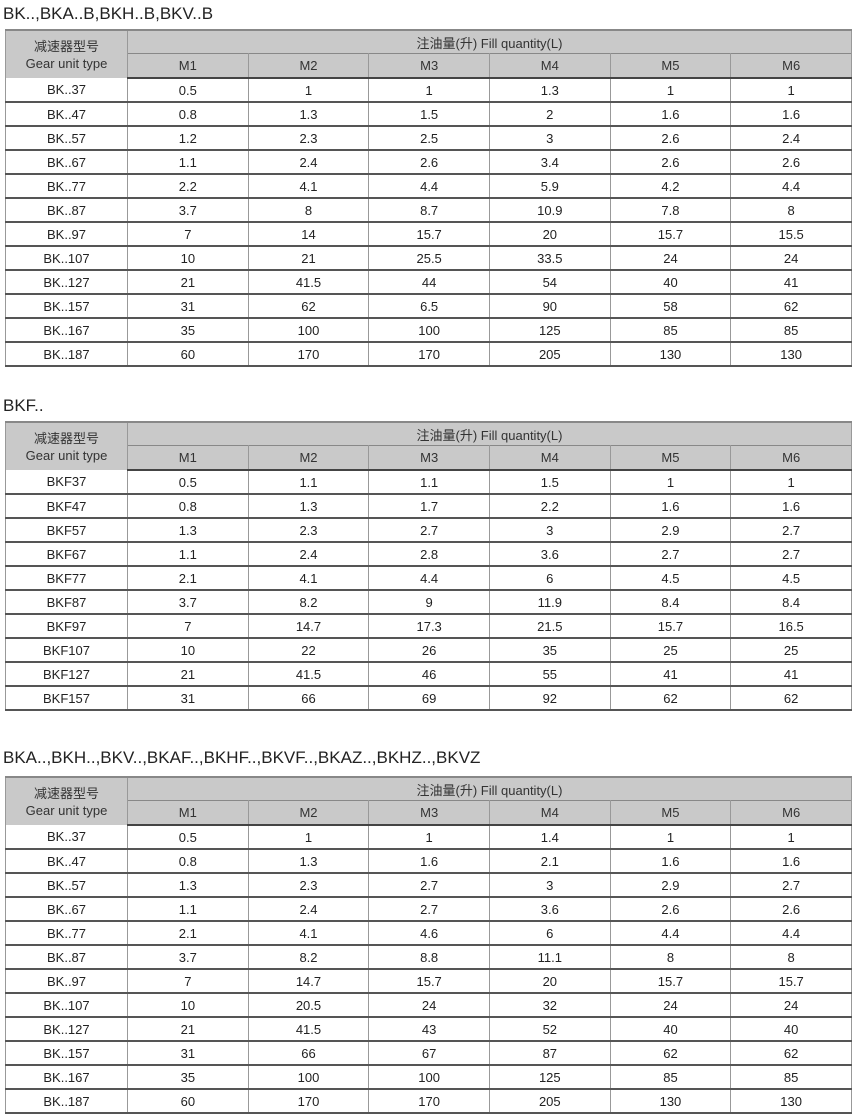 The height and width of the screenshot is (1118, 852). Describe the element at coordinates (429, 813) in the screenshot. I see `mounting-position-header: M3` at that location.